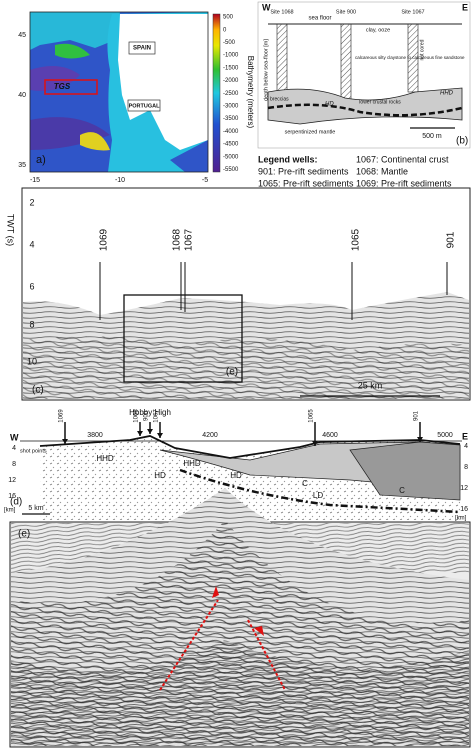  Describe the element at coordinates (422, 49) in the screenshot. I see `unit-label: not cored` at that location.